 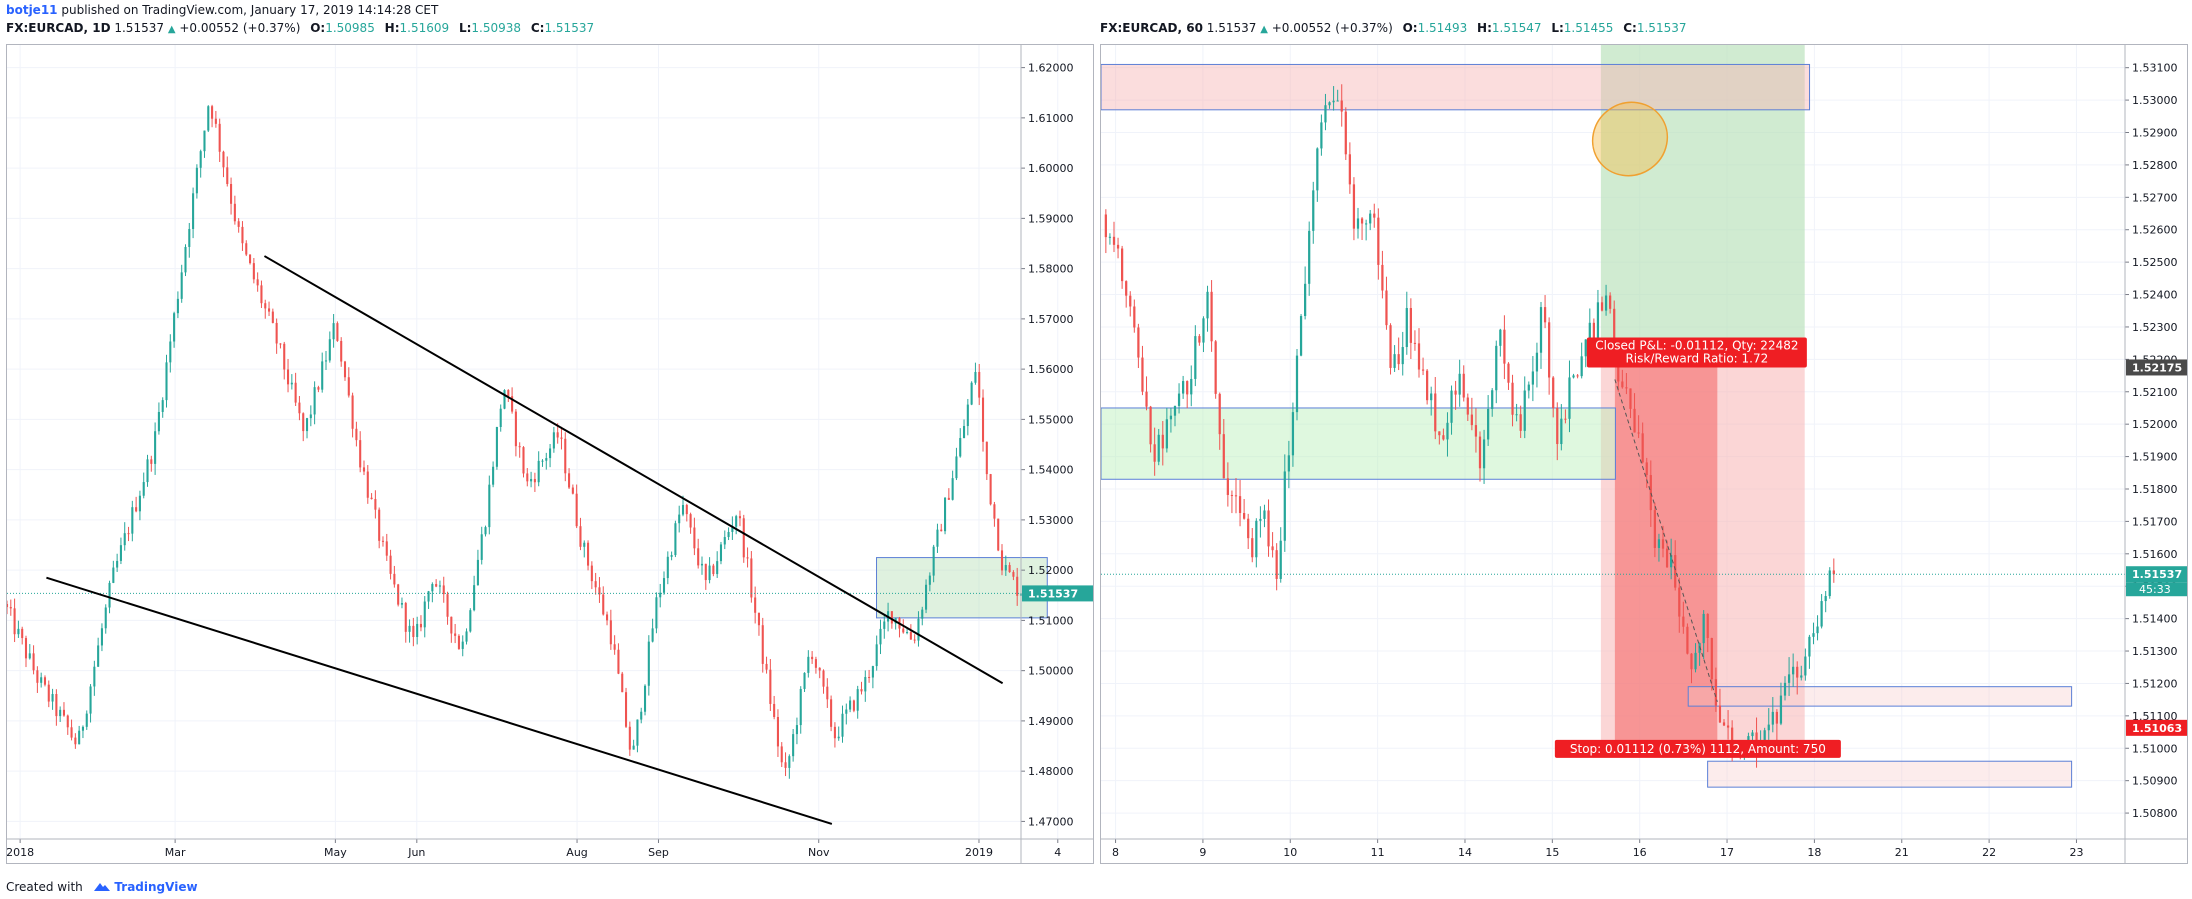 What do you see at coordinates (2155, 262) in the screenshot?
I see `y-tick-label: 1.52500` at bounding box center [2155, 262].